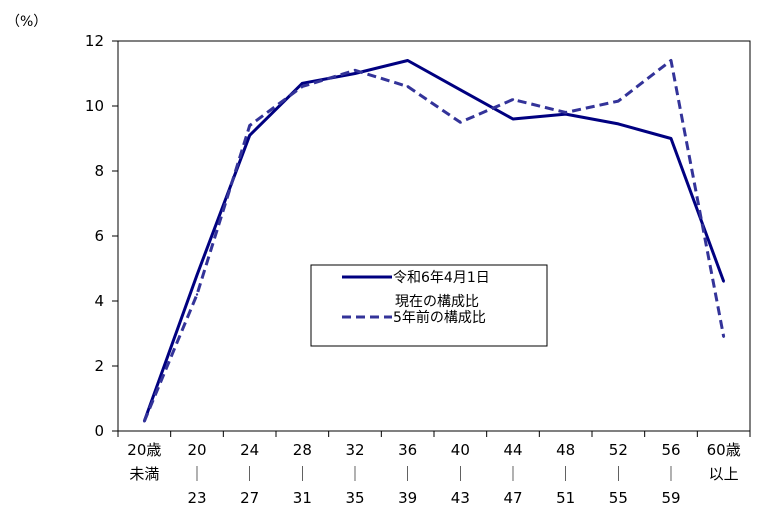 The height and width of the screenshot is (508, 769). Describe the element at coordinates (99, 236) in the screenshot. I see `y-tick-label: 6` at that location.